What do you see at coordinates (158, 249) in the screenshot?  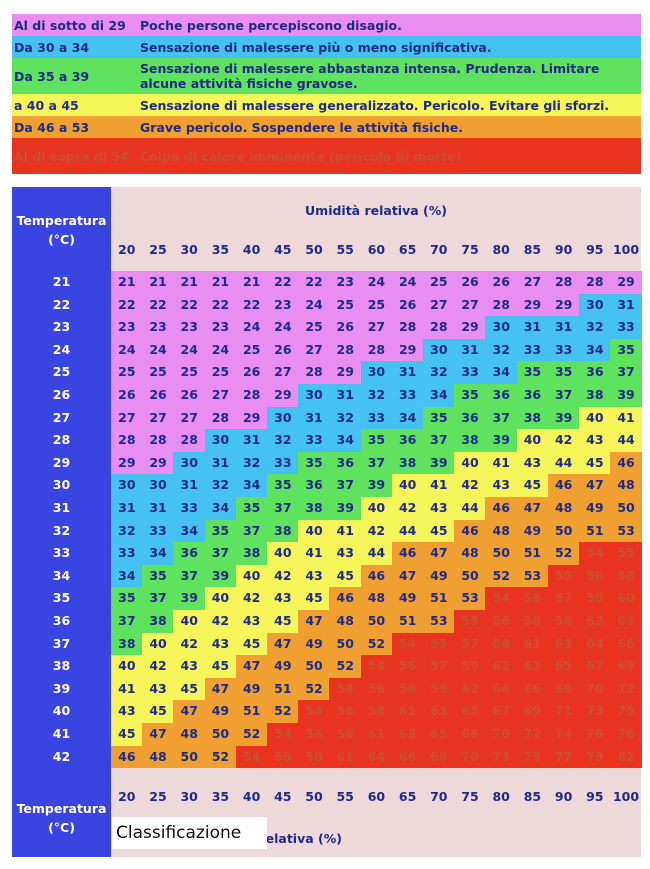 I see `humidity-value: 25` at bounding box center [158, 249].